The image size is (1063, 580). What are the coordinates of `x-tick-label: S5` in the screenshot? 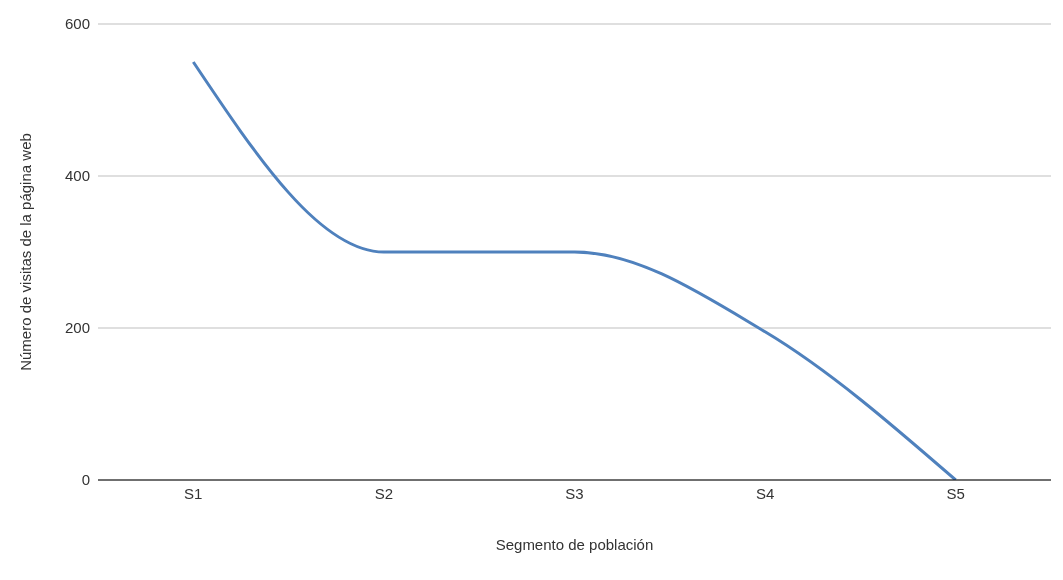 It's located at (955, 493).